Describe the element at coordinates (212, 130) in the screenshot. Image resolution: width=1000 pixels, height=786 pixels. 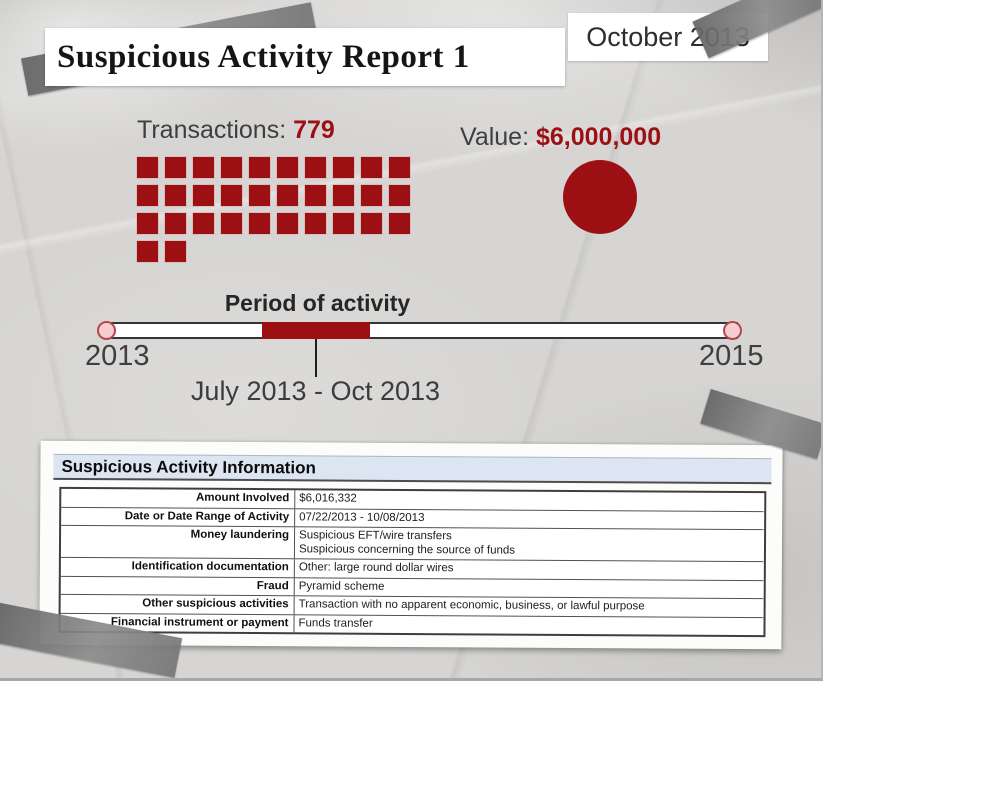
I see `transactions-label-text: Transactions:` at that location.